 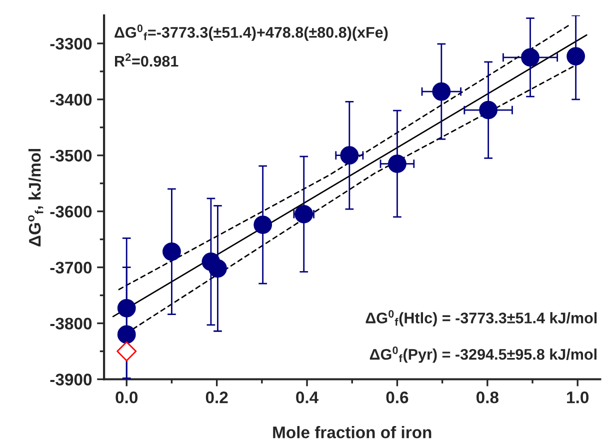 I want to click on y-tick-label: -3700, so click(x=71, y=268).